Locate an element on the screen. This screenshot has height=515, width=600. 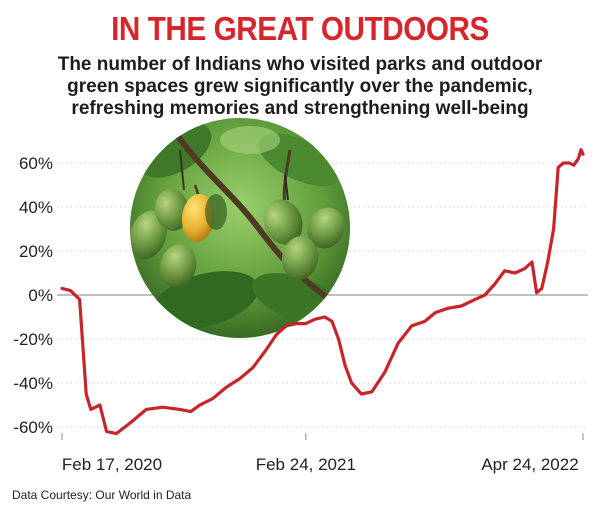
y-tick-label: -60% is located at coordinates (33, 427).